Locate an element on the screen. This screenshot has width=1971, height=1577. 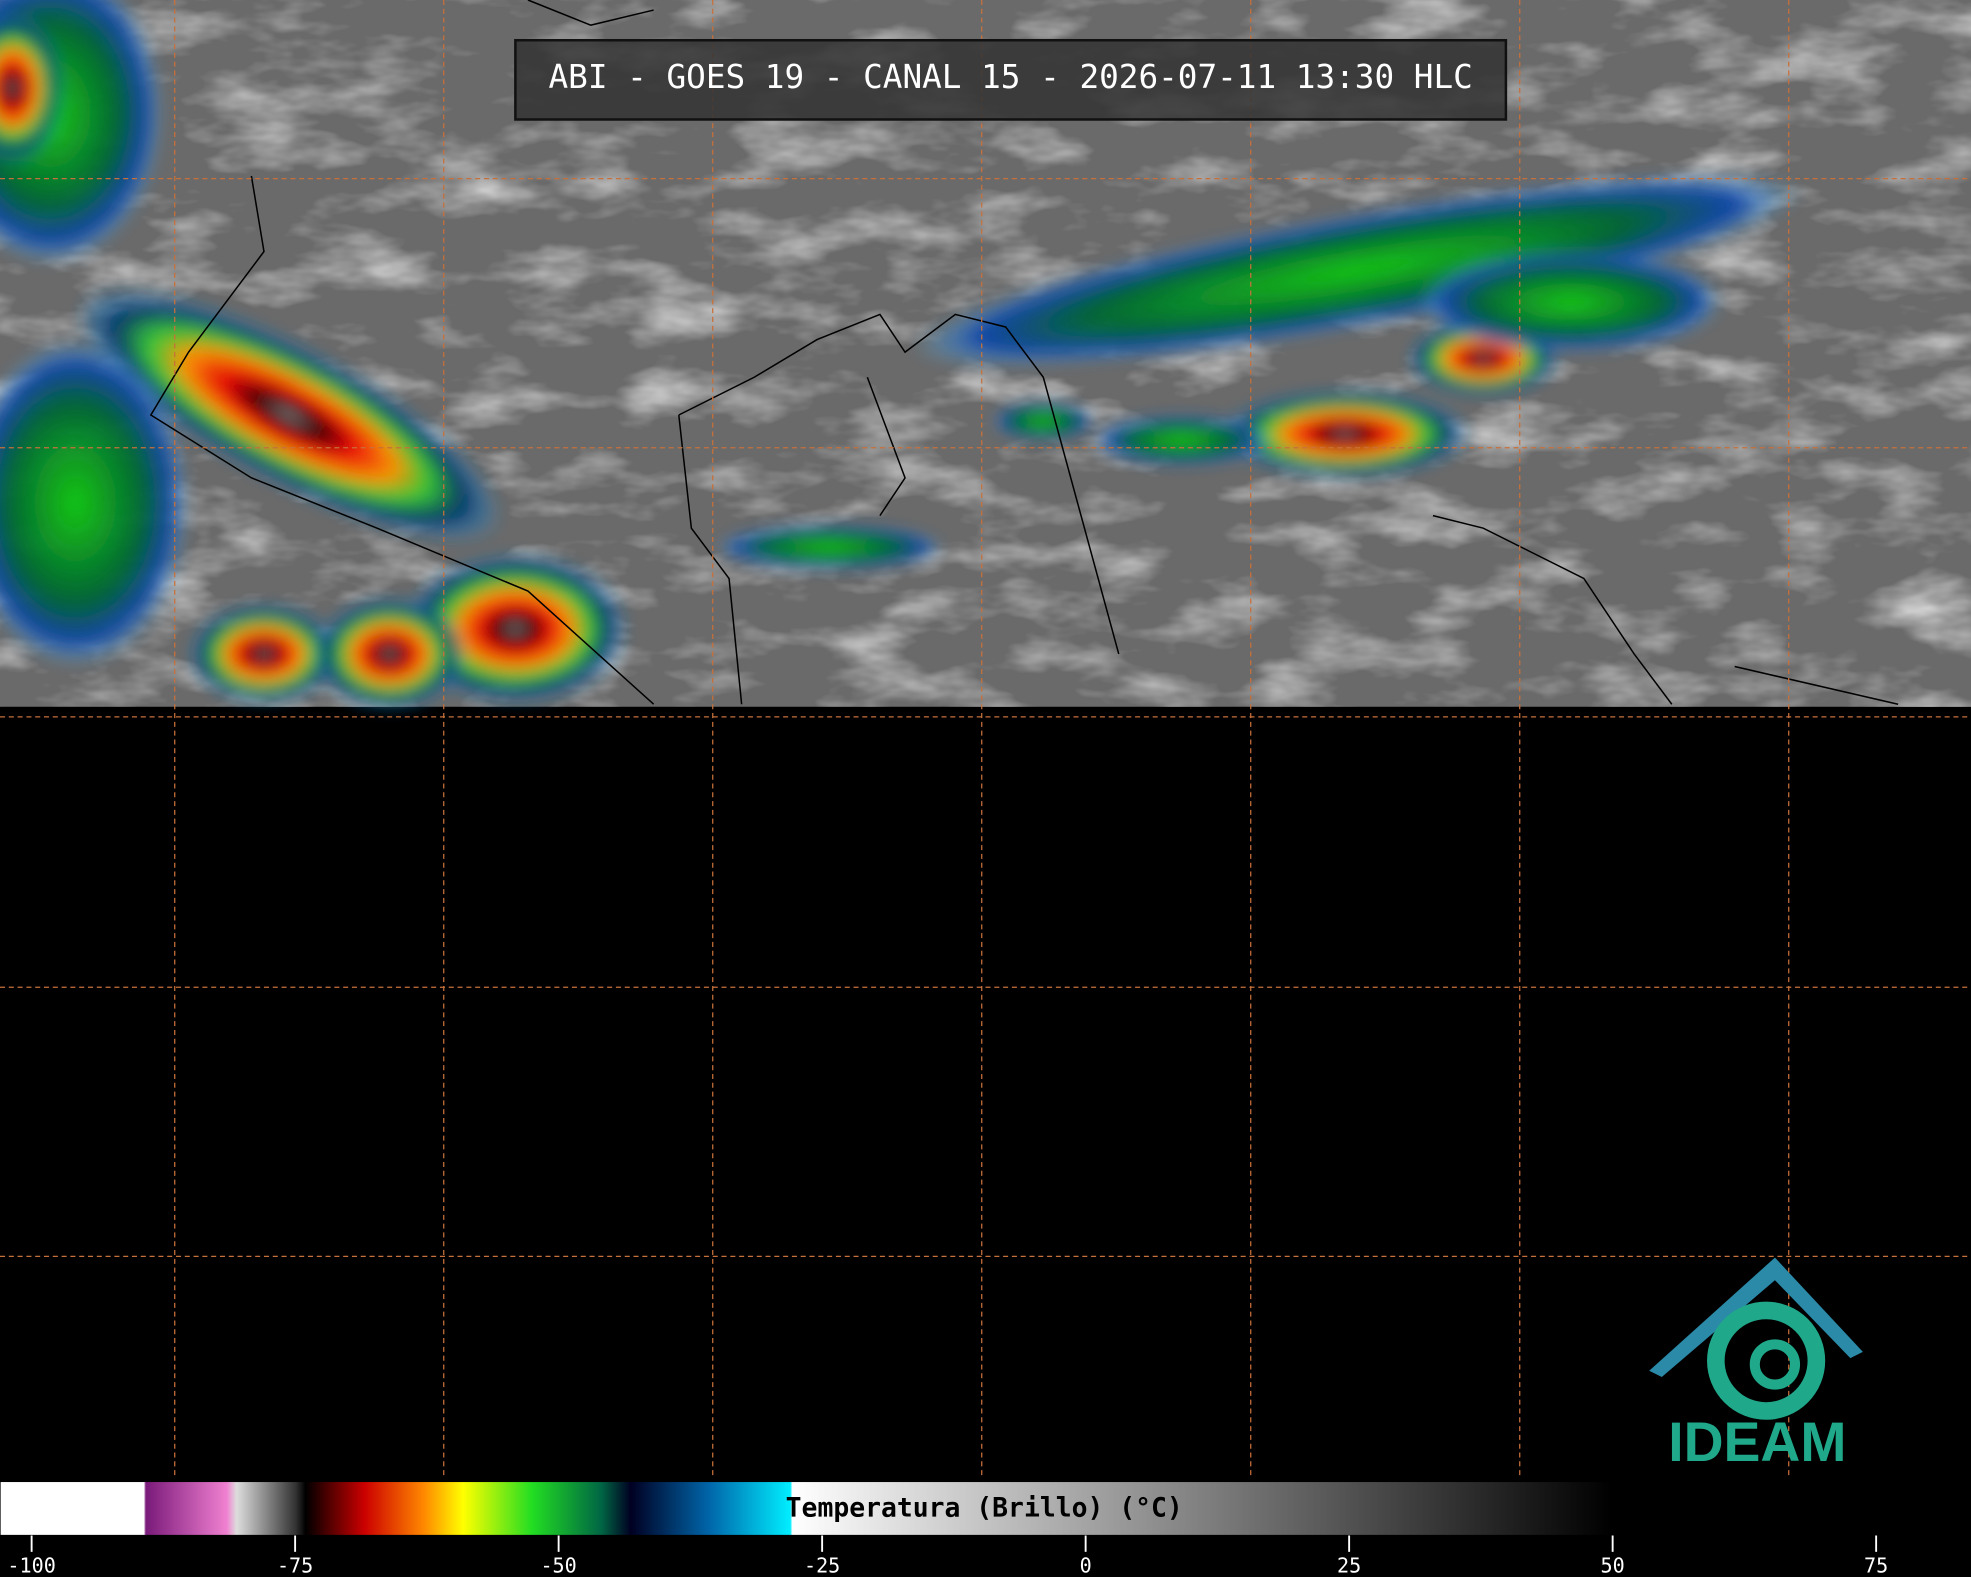
colorbar-tick-label: 0 is located at coordinates (1086, 1565).